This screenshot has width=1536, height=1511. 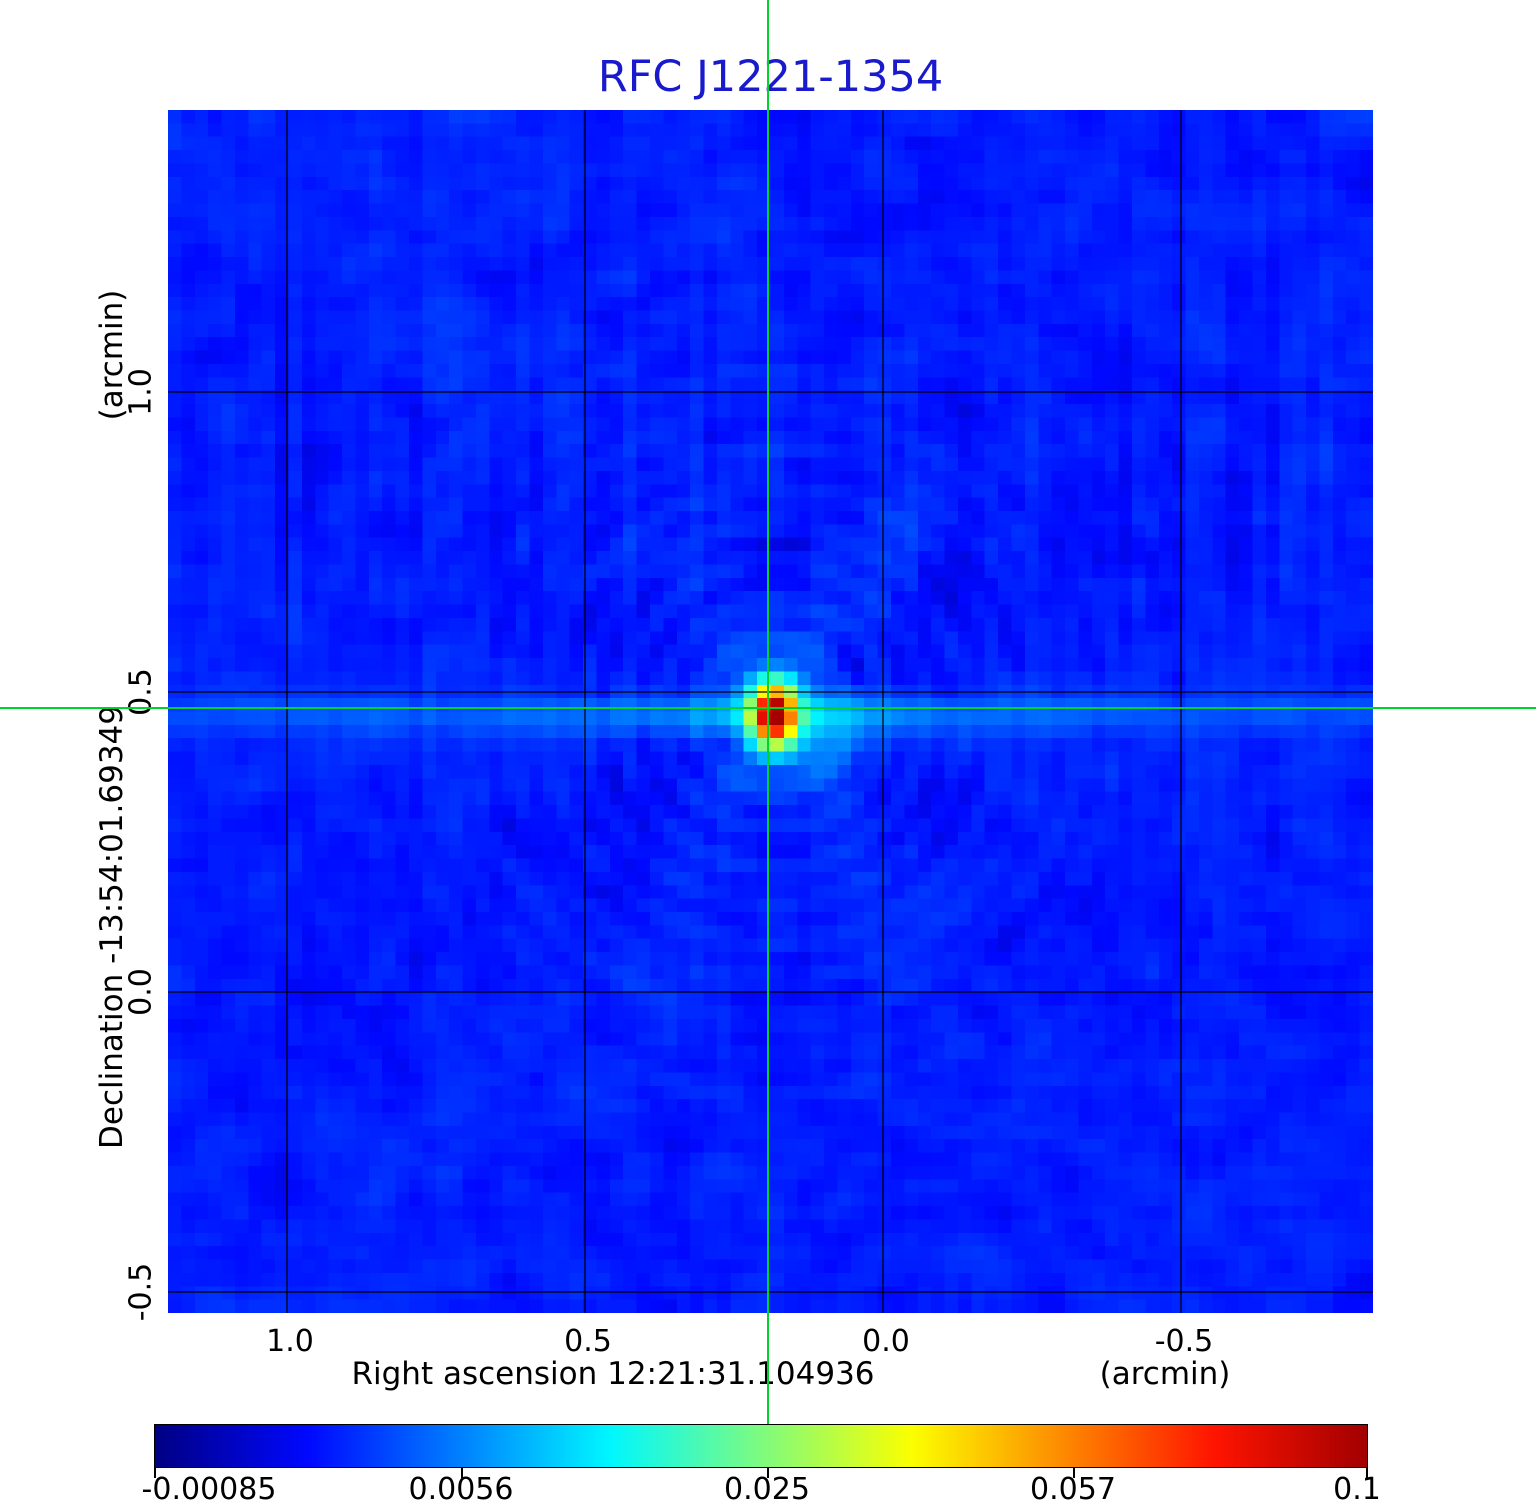 What do you see at coordinates (461, 1489) in the screenshot?
I see `colorbar-tick-label: 0.0056` at bounding box center [461, 1489].